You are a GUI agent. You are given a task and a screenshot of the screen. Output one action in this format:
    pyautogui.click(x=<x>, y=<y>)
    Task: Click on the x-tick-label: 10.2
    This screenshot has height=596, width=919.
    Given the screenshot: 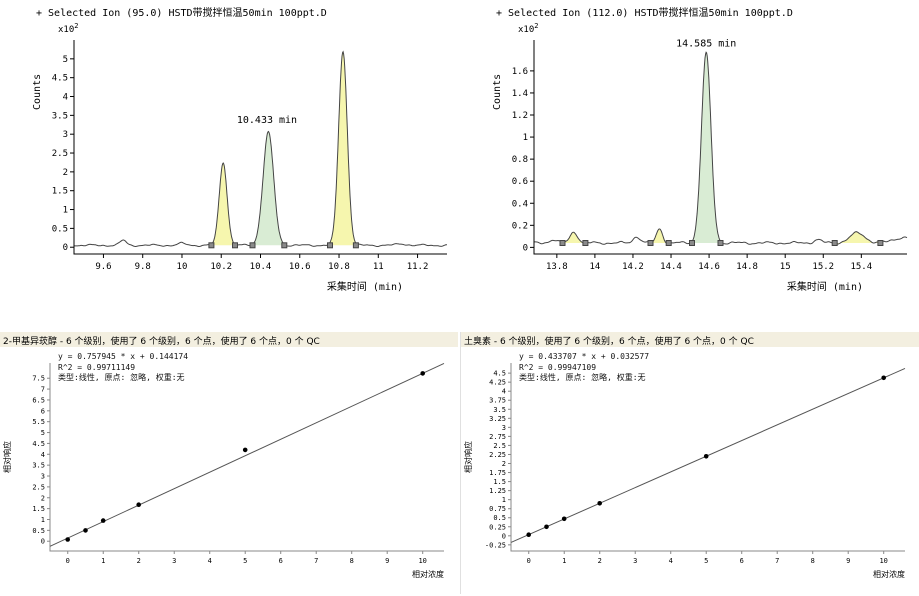 What is the action you would take?
    pyautogui.click(x=221, y=267)
    